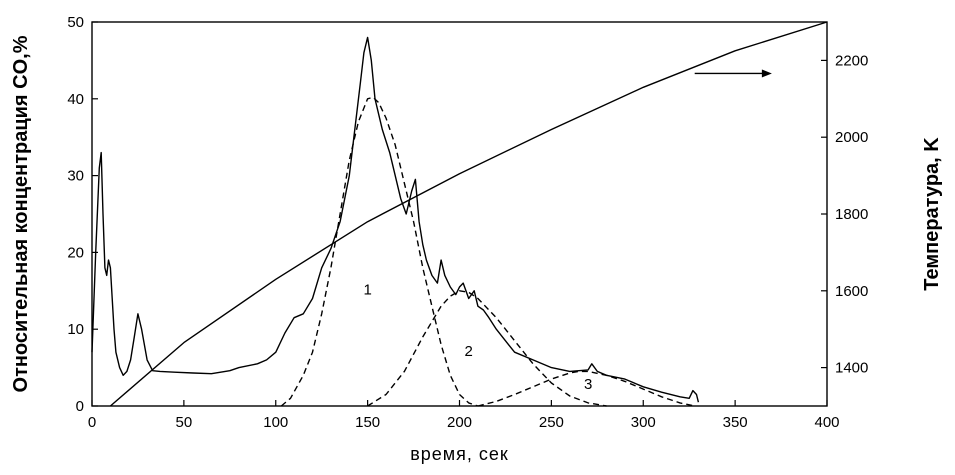 This screenshot has height=475, width=955. What do you see at coordinates (459, 422) in the screenshot?
I see `x-tick-label: 200` at bounding box center [459, 422].